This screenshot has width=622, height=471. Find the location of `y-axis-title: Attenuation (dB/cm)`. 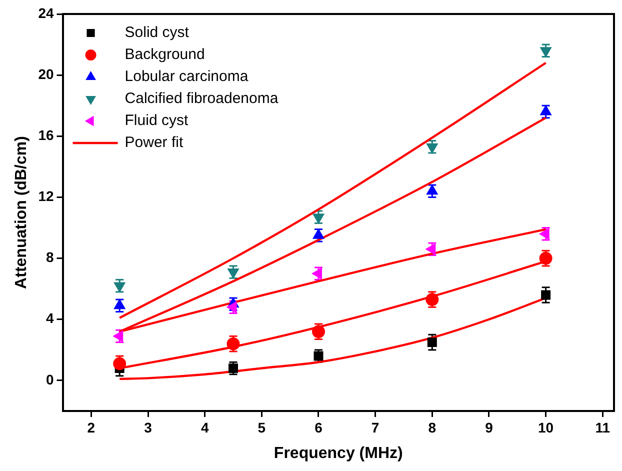

y-axis-title: Attenuation (dB/cm) is located at coordinates (21, 212).